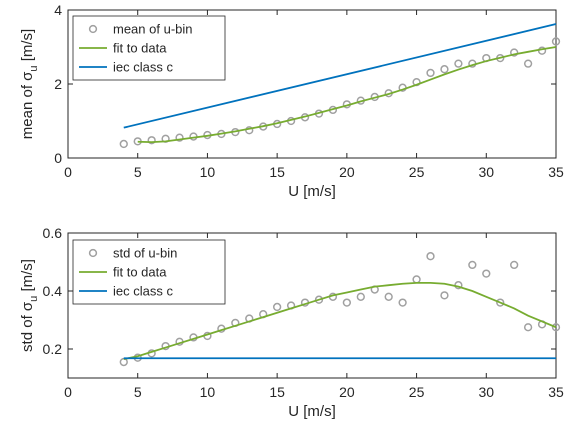 The height and width of the screenshot is (438, 566). Describe the element at coordinates (153, 29) in the screenshot. I see `legend-entry-label: mean of u-bin` at that location.